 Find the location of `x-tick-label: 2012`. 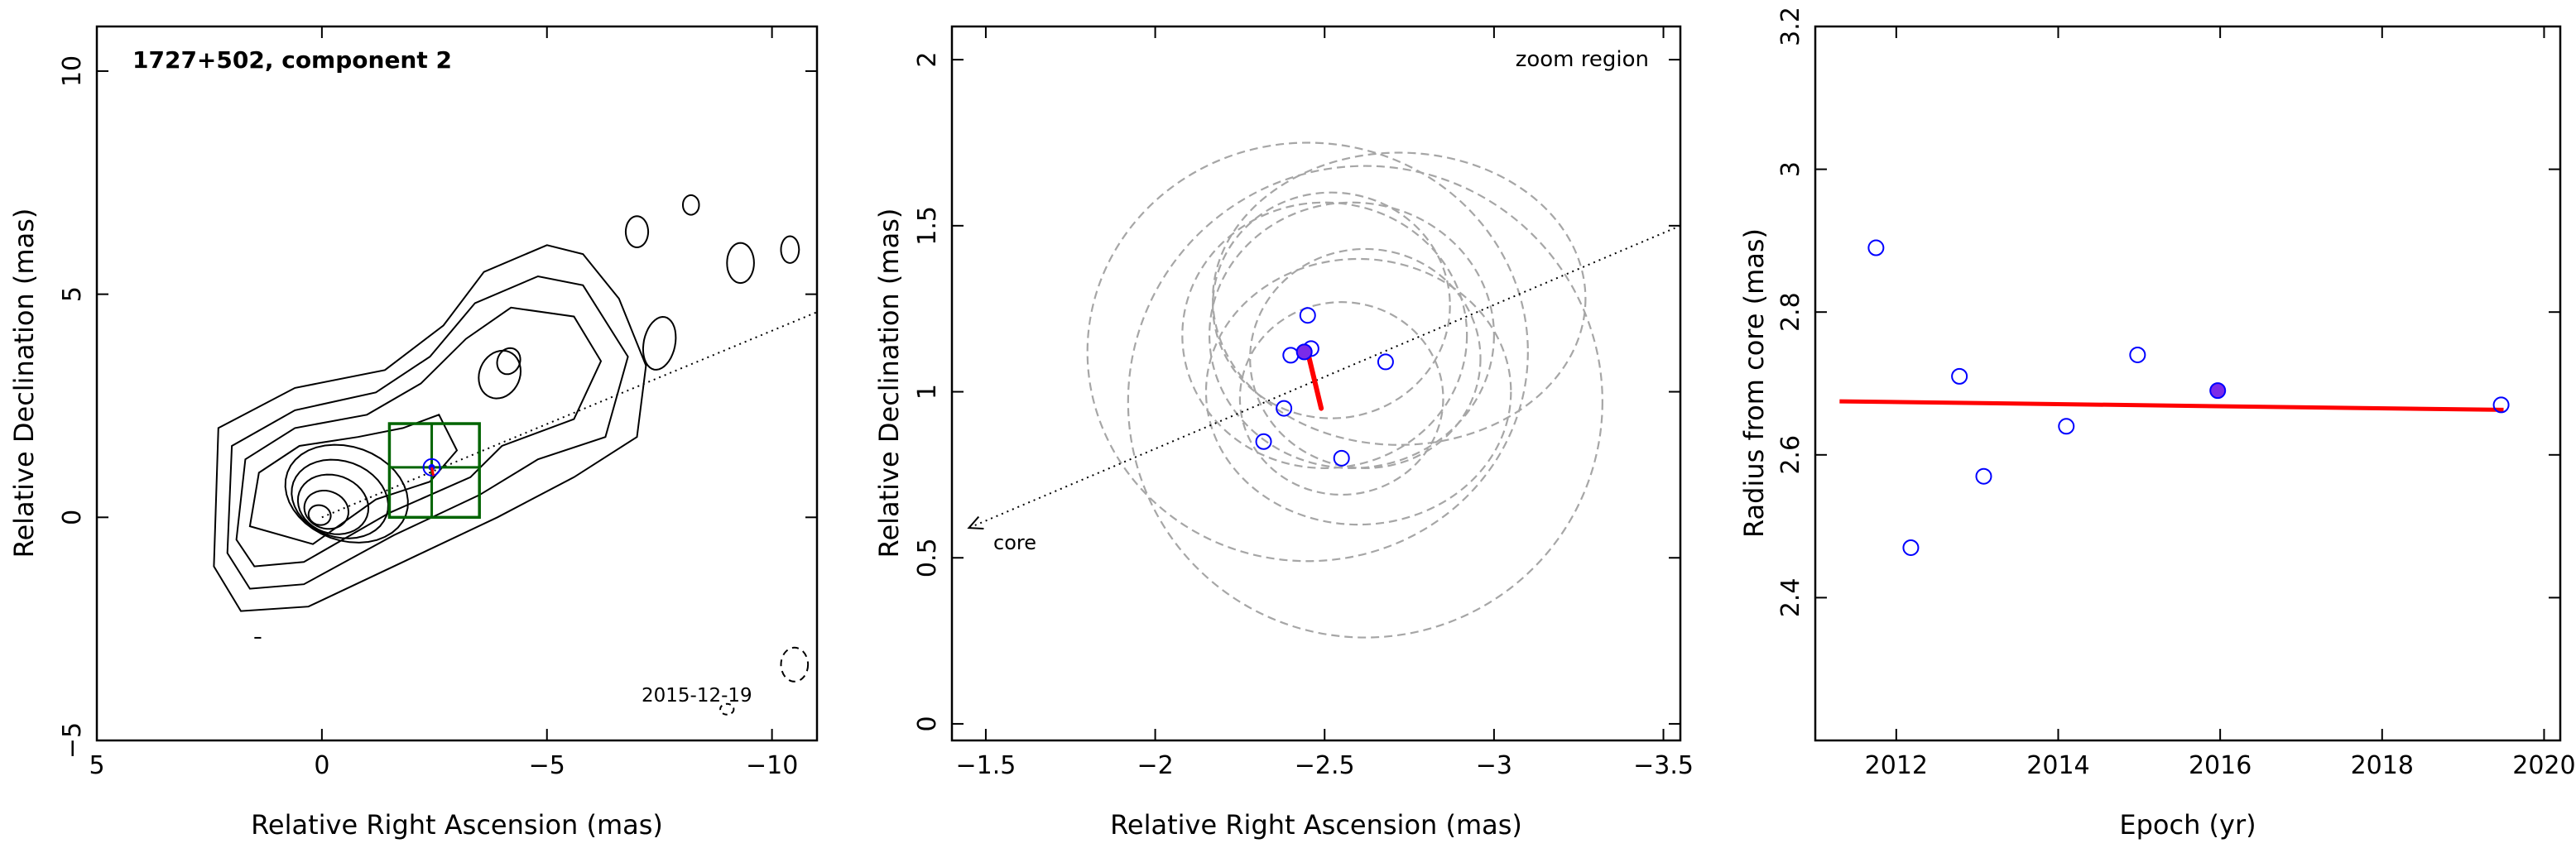

x-tick-label: 2012 is located at coordinates (1896, 765).